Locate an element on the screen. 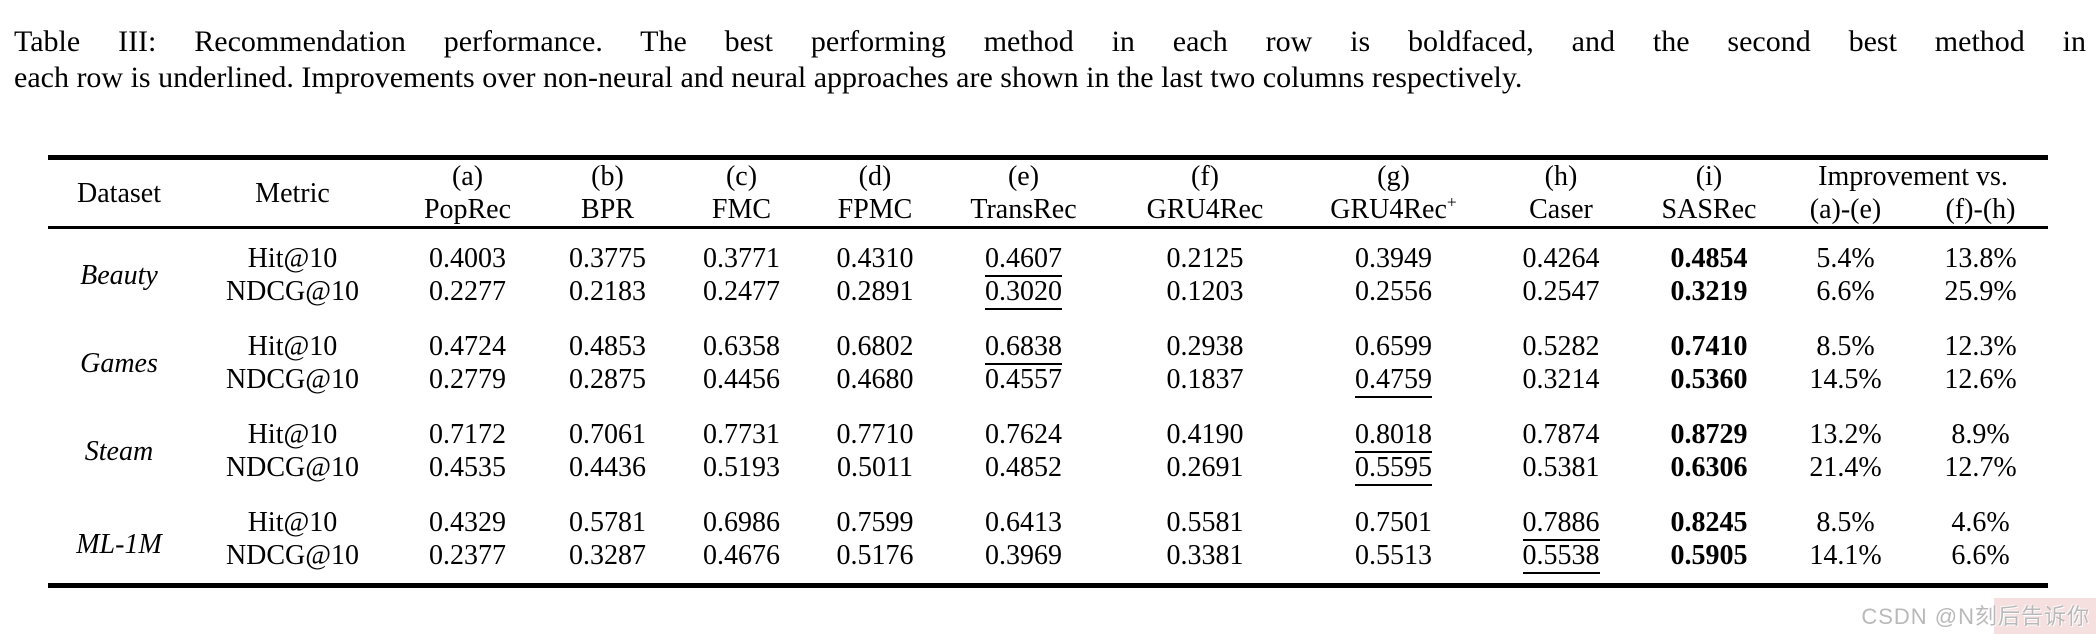 Image resolution: width=2096 pixels, height=634 pixels. col-header-metric: Metric is located at coordinates (292, 193).